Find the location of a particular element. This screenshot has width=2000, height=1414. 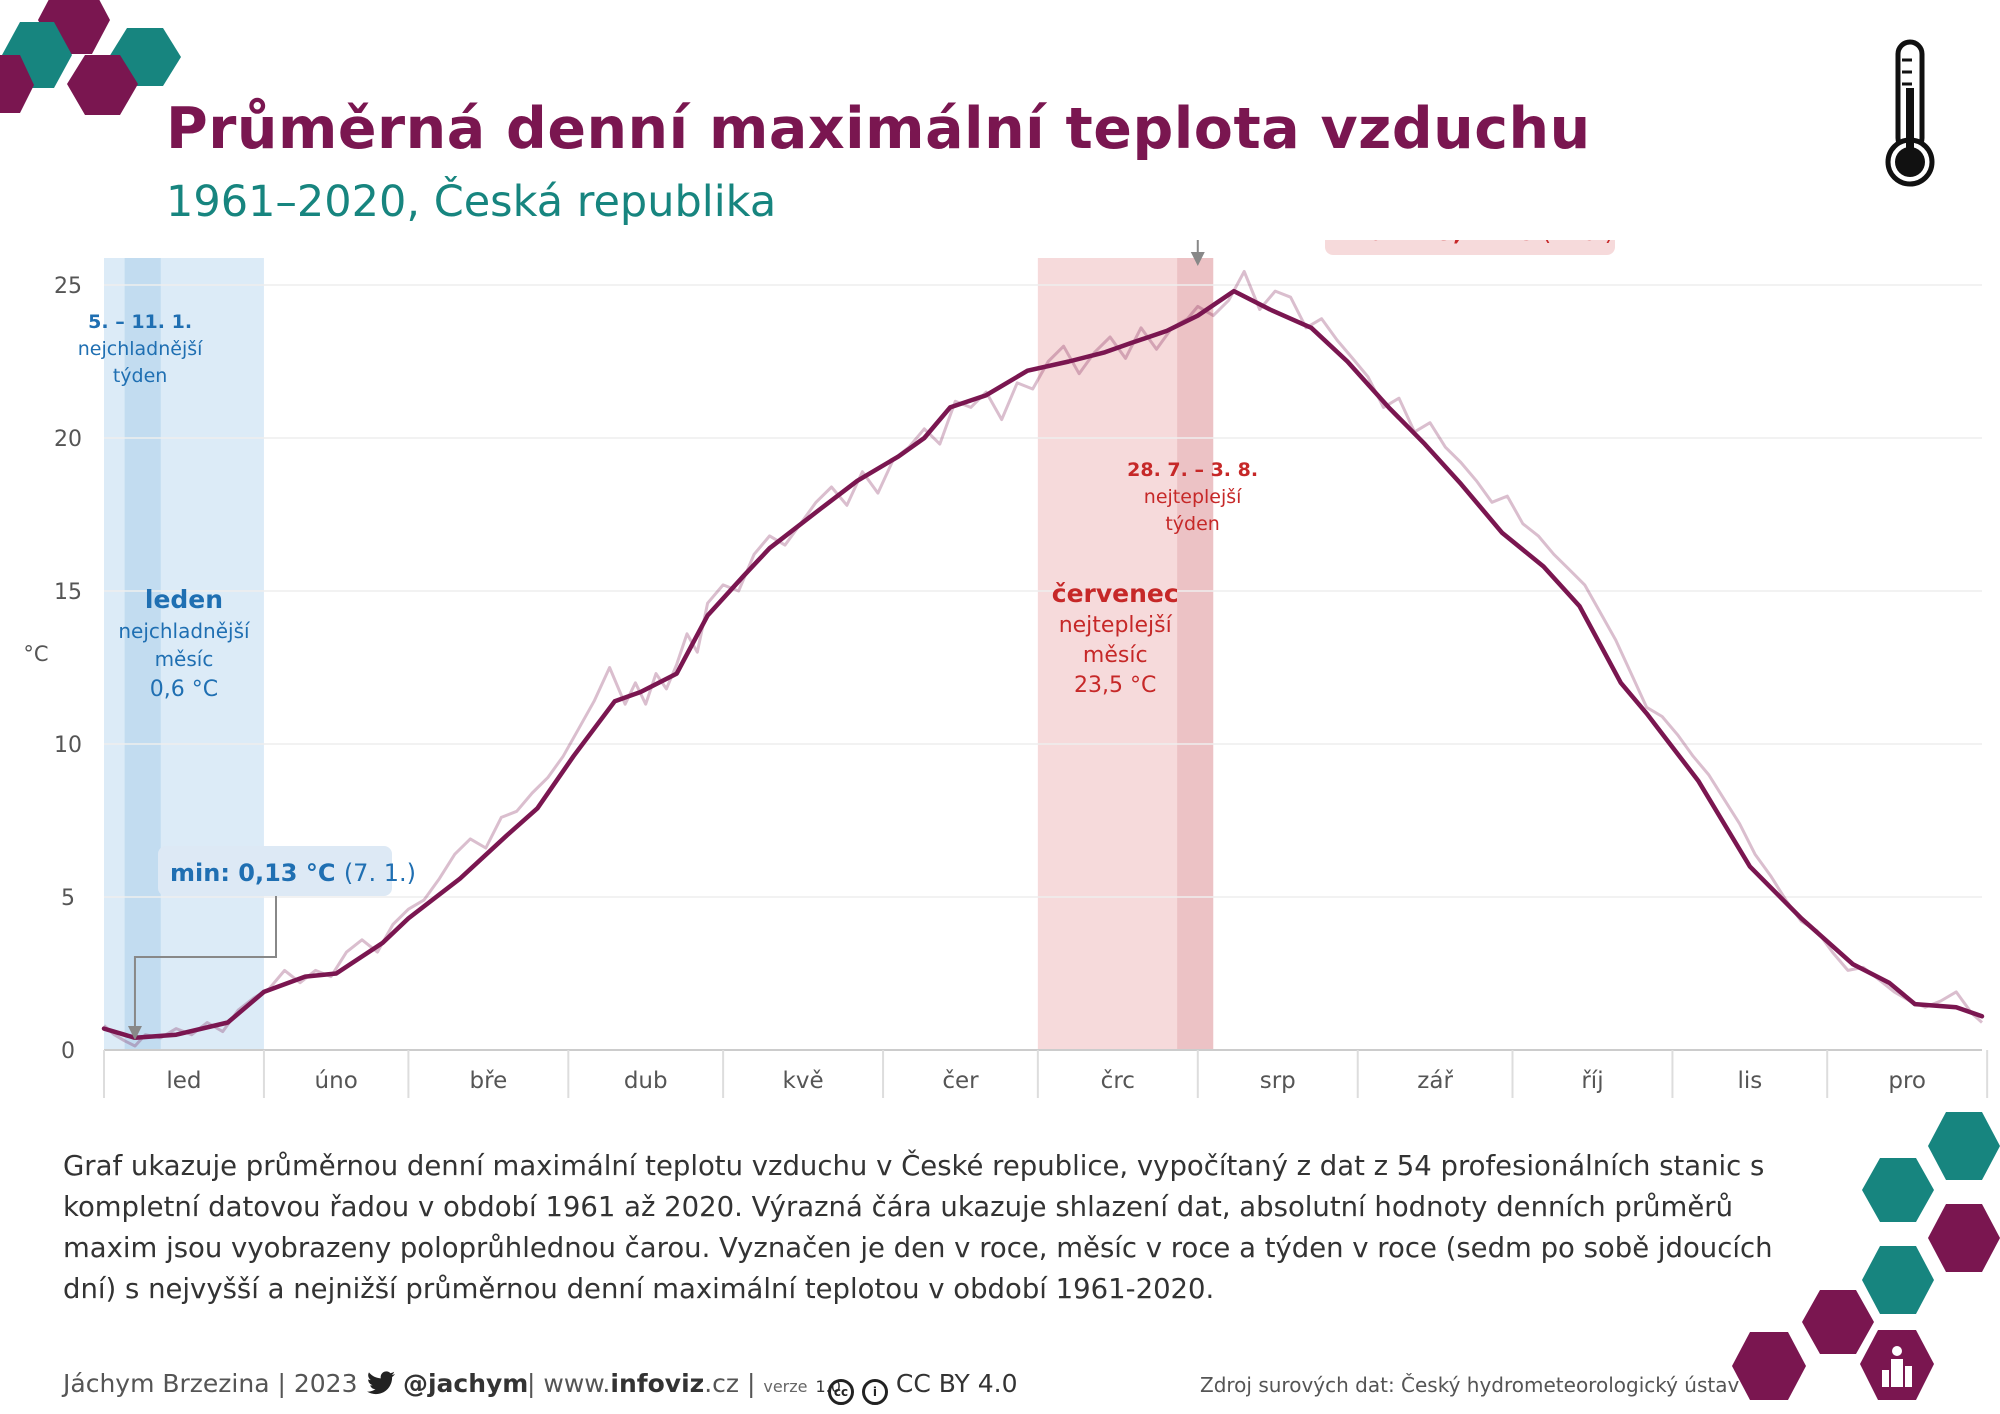

x-axis: led úno bře dub kvě čer črc srp zář říj lis pro is located at coordinates (1046, 1074).